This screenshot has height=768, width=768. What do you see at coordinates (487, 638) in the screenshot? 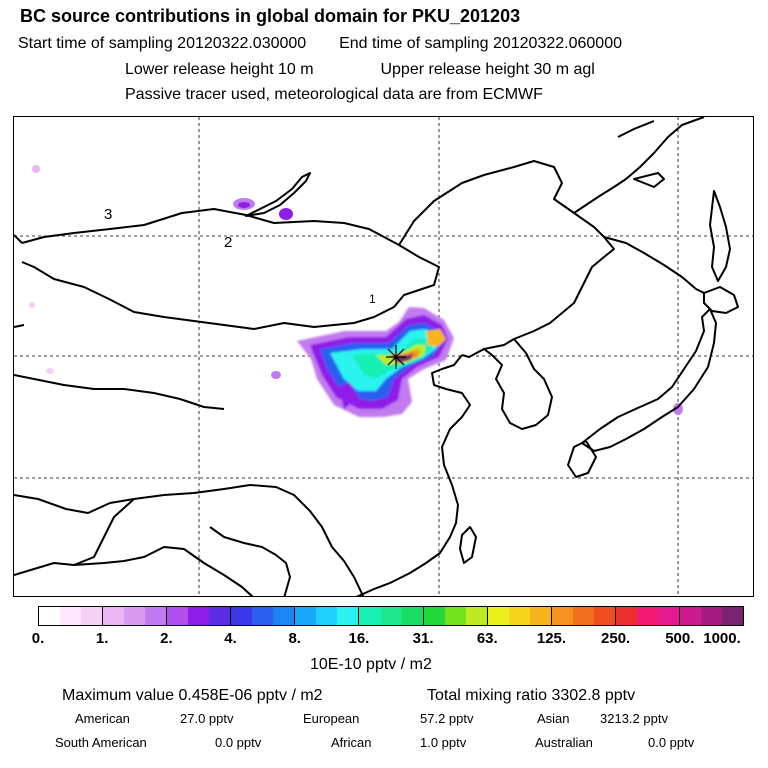
I see `color-scale-tick-label: 63.` at bounding box center [487, 638].